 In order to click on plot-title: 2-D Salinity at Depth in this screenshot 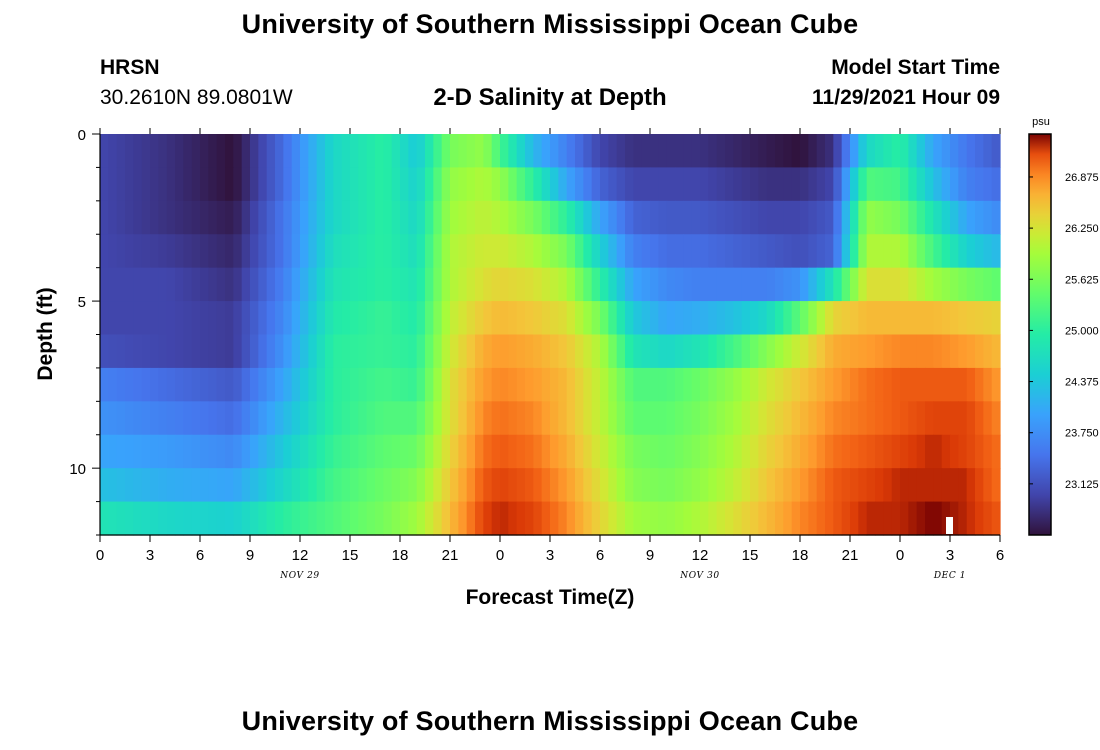, I will do `click(550, 97)`.